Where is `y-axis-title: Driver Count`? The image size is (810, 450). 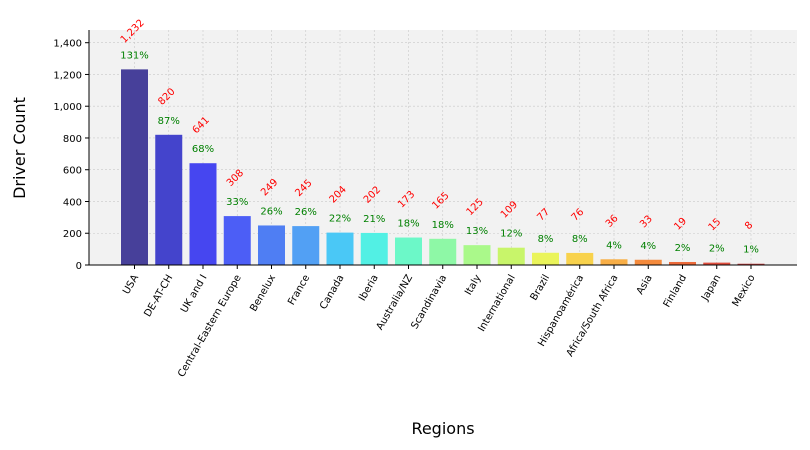
y-axis-title: Driver Count is located at coordinates (19, 148).